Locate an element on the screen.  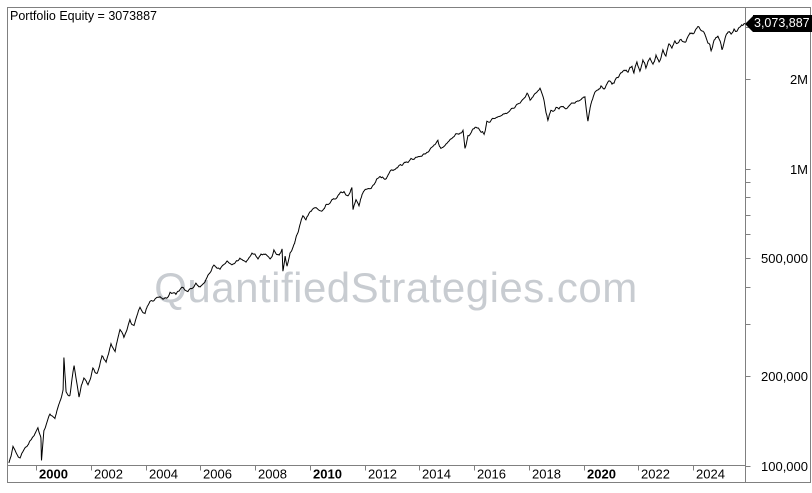
last-value-tag: 3,073,887 is located at coordinates (778, 24).